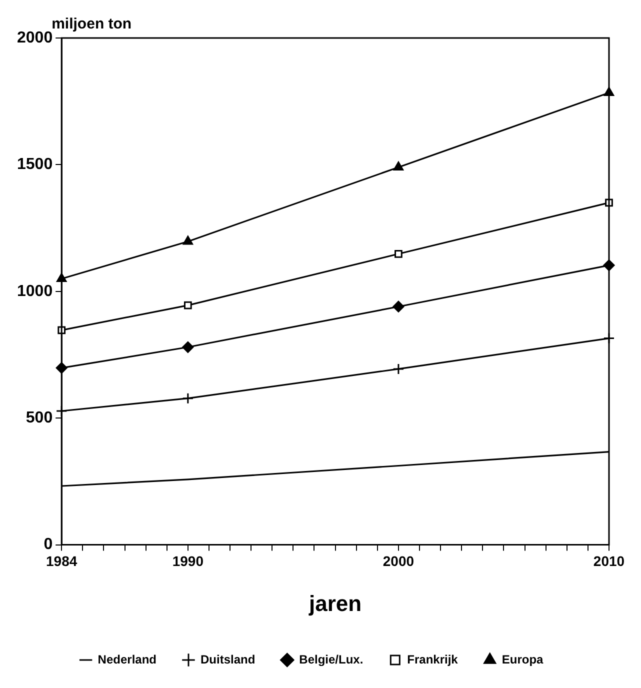  Describe the element at coordinates (228, 659) in the screenshot. I see `legend-label: Duitsland` at that location.